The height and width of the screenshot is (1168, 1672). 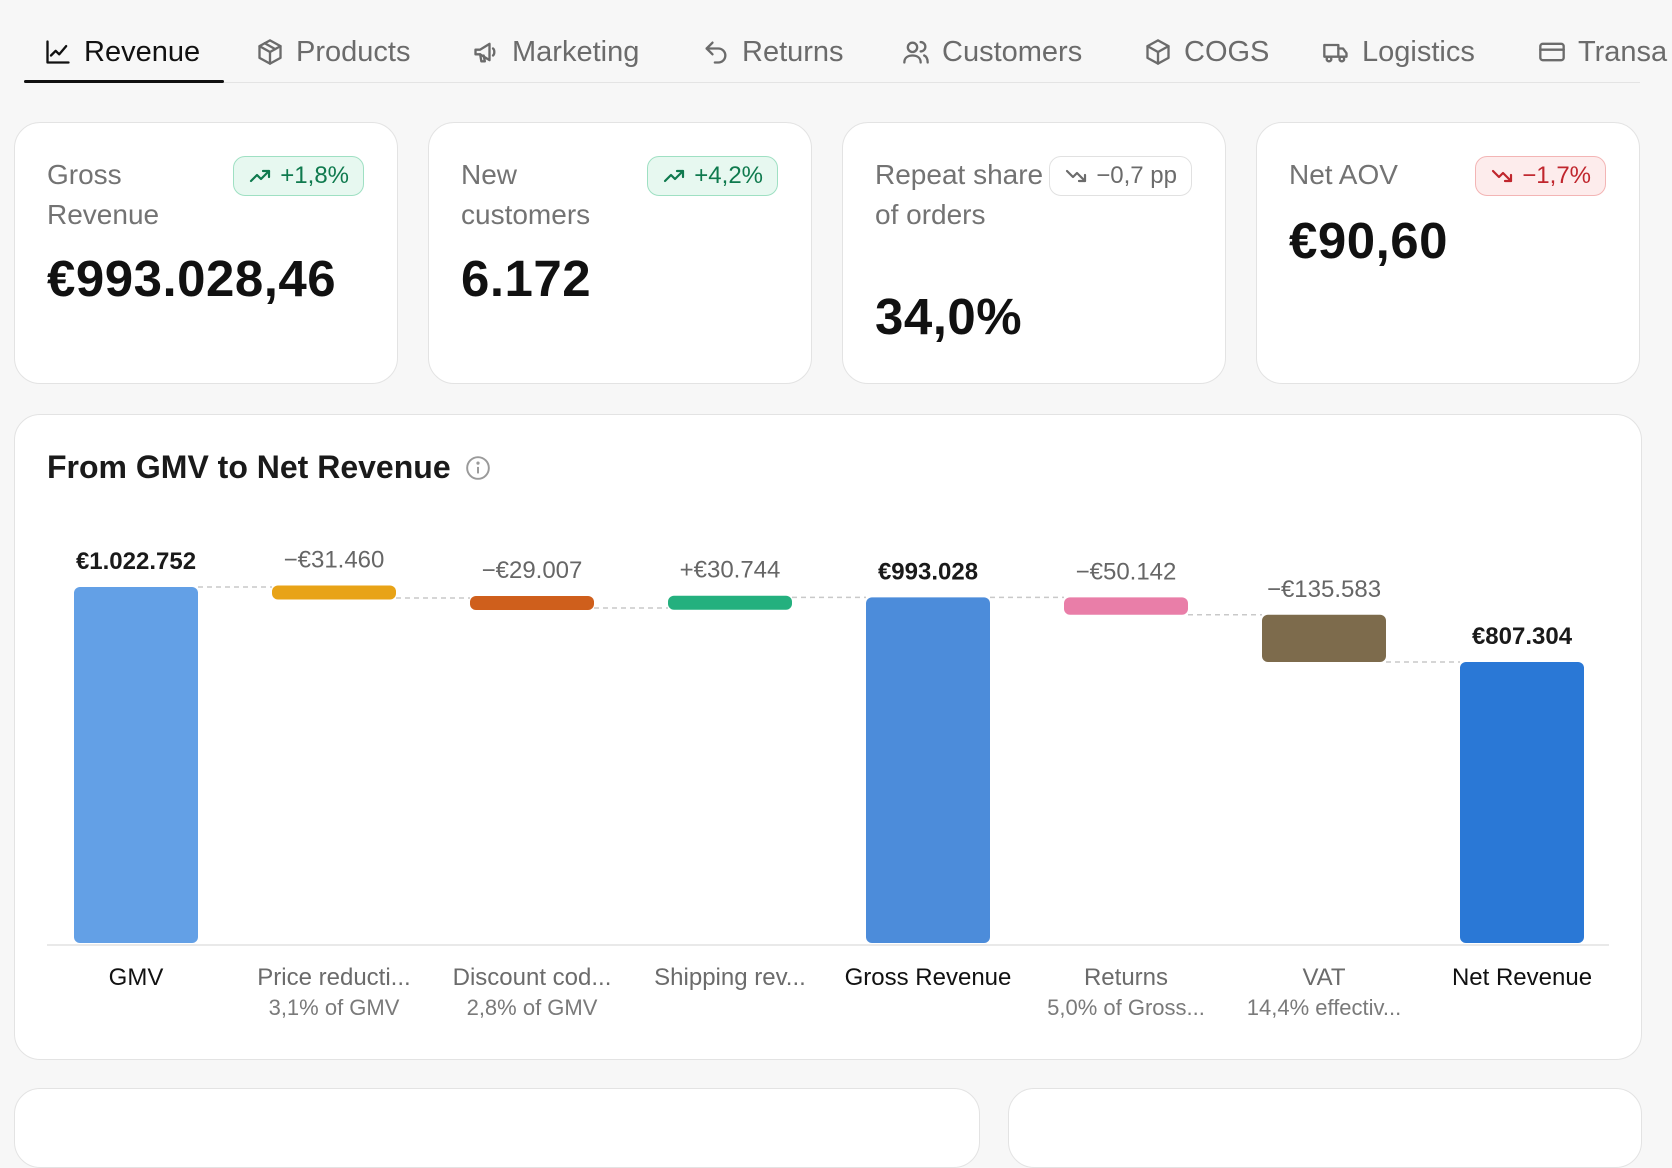 What do you see at coordinates (1227, 51) in the screenshot?
I see `tab-label: COGS` at bounding box center [1227, 51].